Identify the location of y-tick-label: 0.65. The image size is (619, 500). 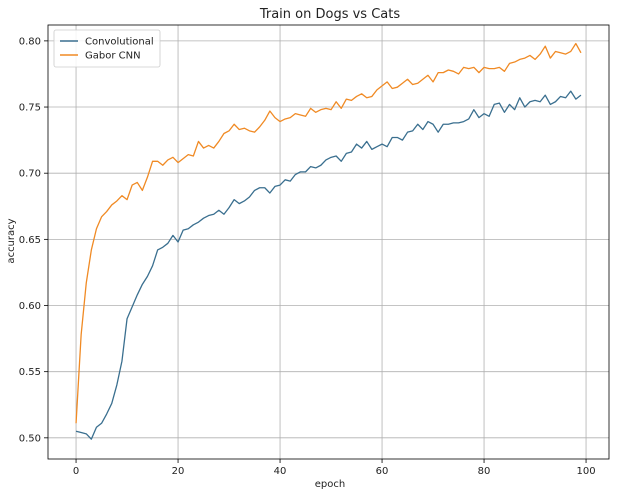
(30, 240).